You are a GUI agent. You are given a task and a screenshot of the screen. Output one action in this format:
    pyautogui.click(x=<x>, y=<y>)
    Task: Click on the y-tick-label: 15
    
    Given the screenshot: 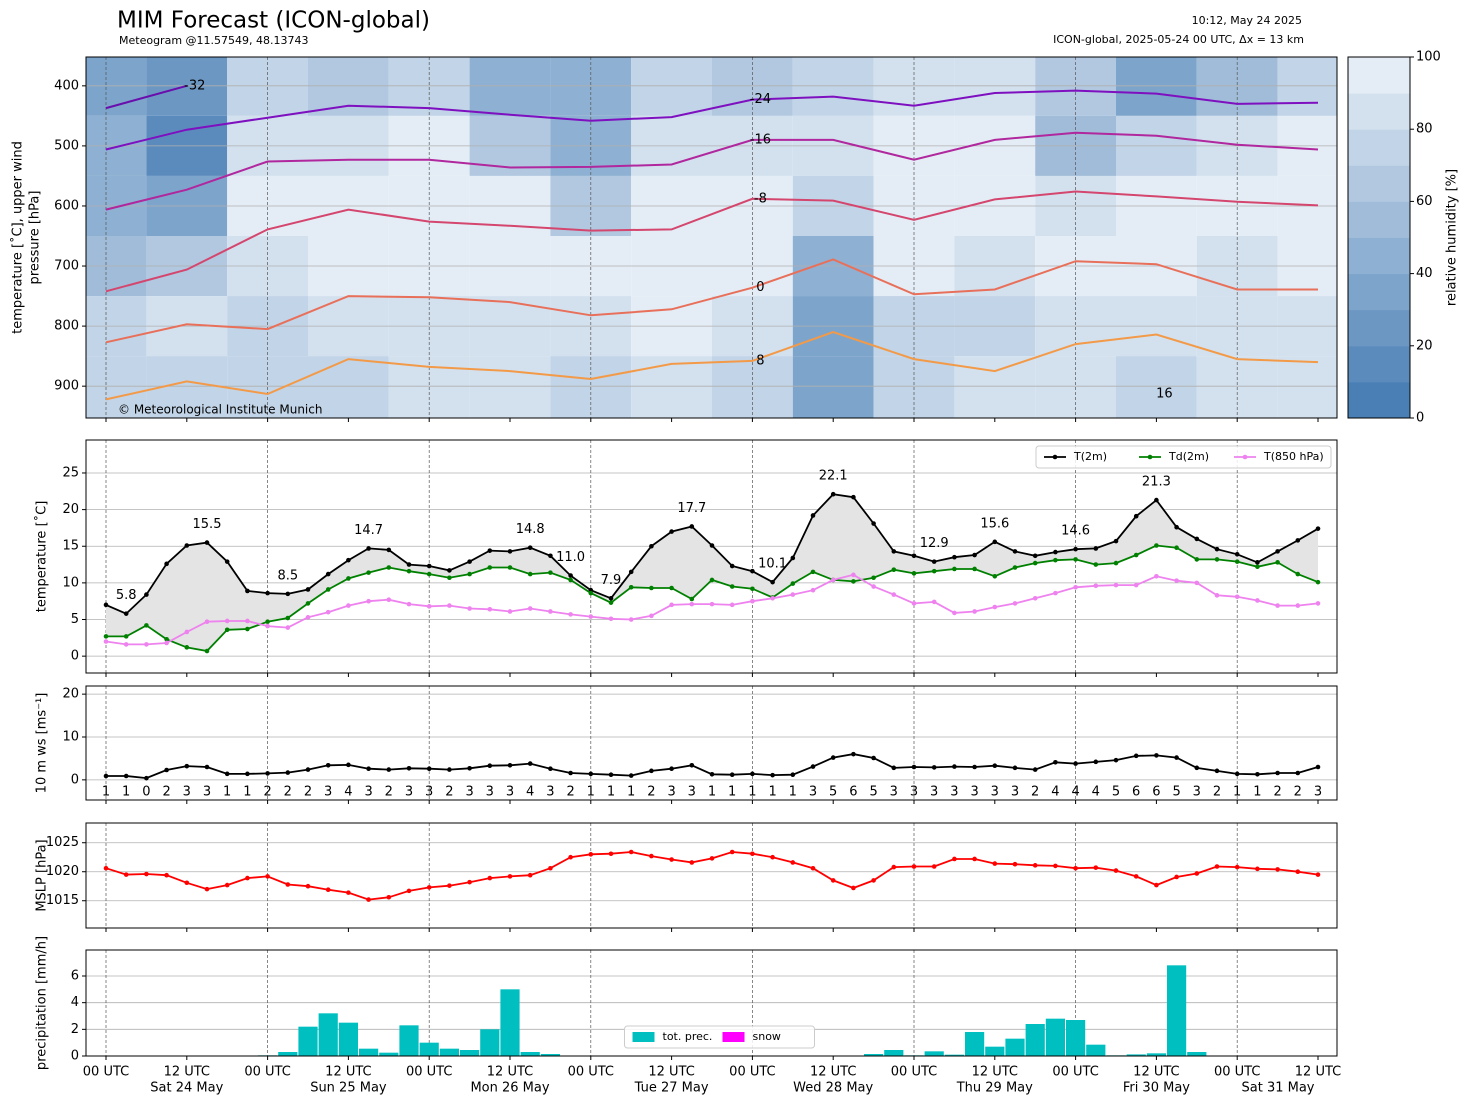 What is the action you would take?
    pyautogui.click(x=70, y=546)
    